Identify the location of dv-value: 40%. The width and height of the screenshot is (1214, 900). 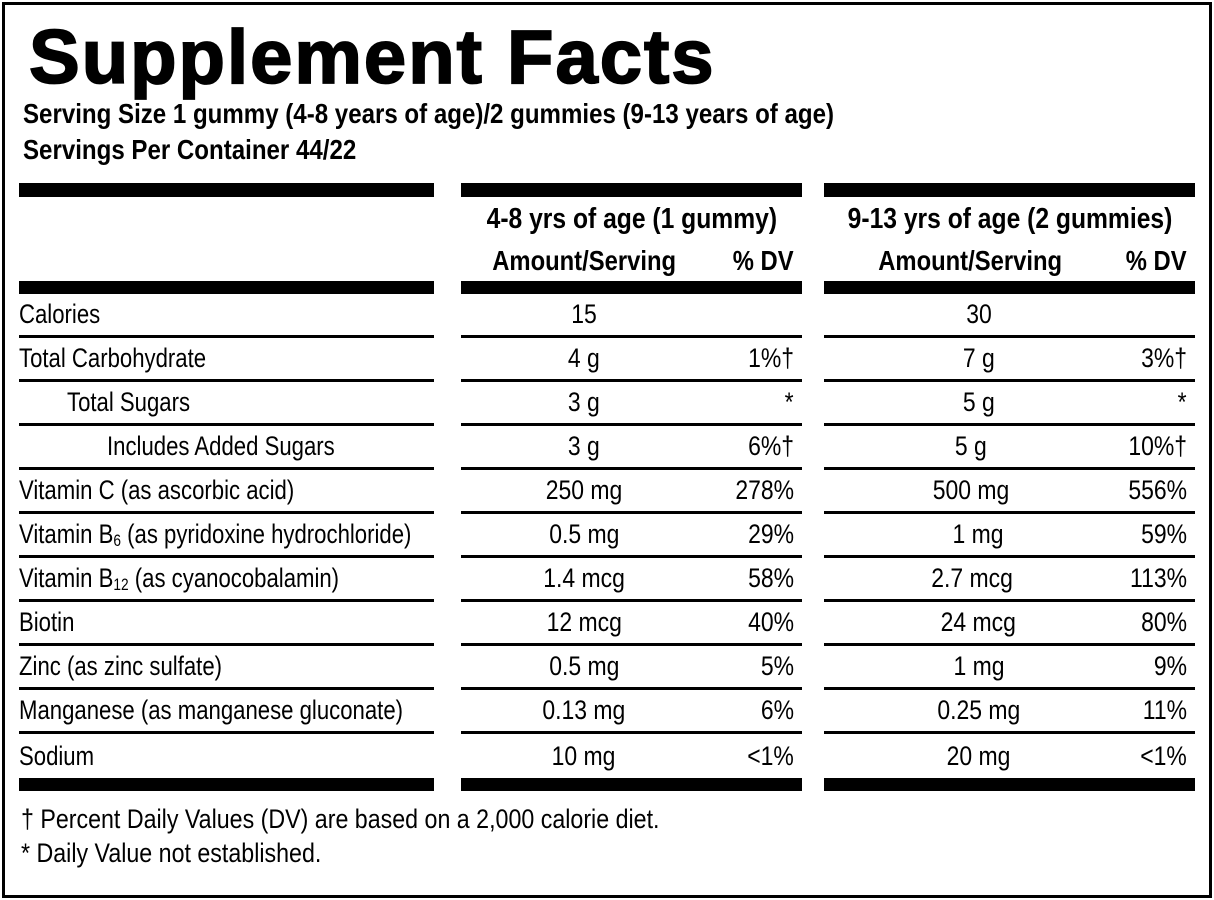
(771, 622).